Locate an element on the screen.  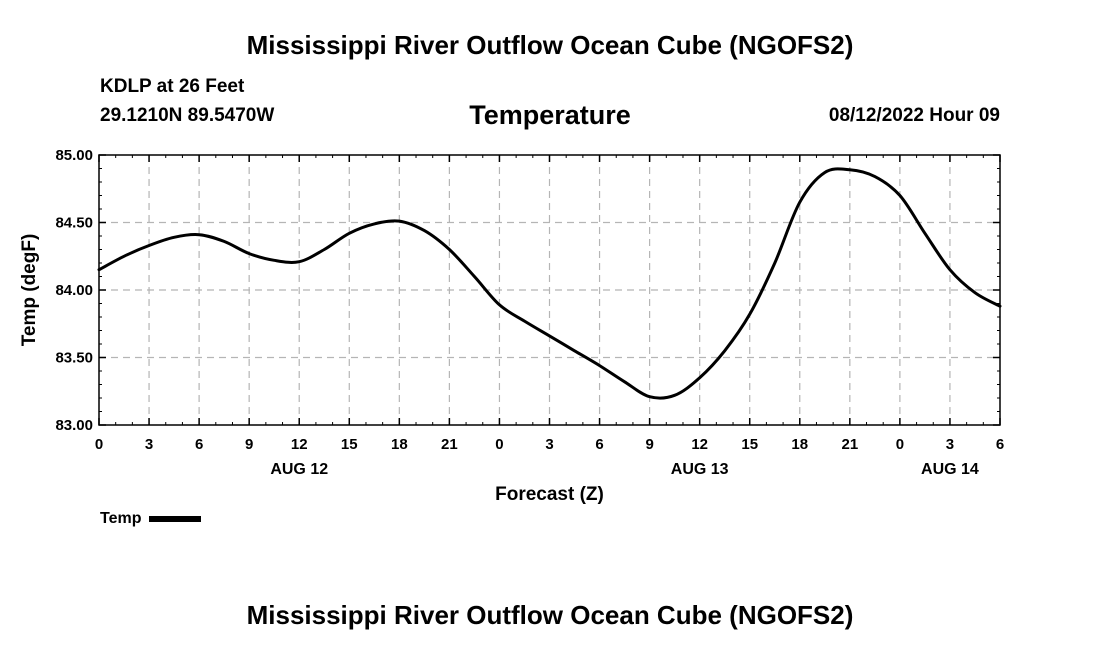
x-axis-title: Forecast (Z) is located at coordinates (549, 494).